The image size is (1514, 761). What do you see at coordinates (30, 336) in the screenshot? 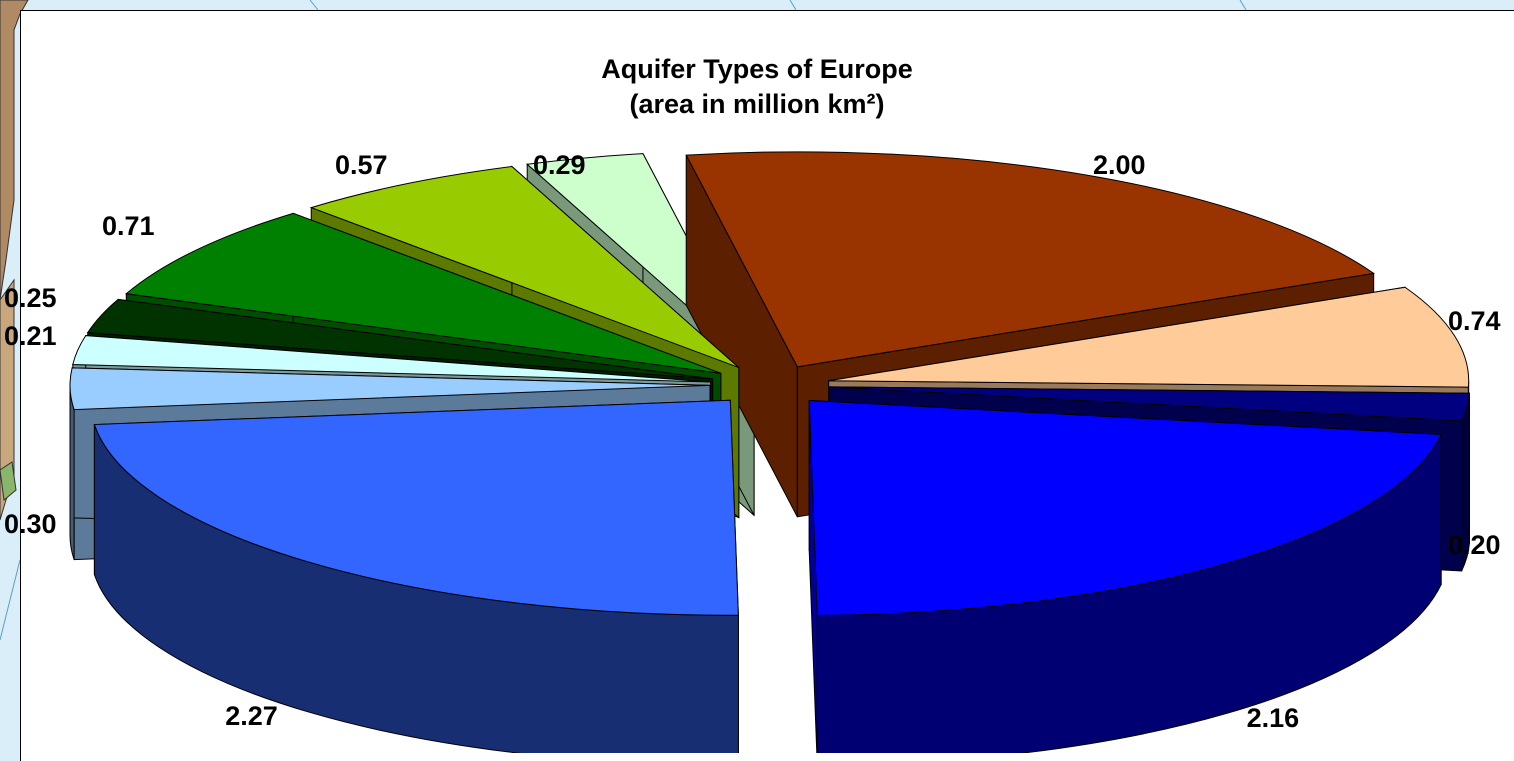
I see `data-label-6: 0.21` at bounding box center [30, 336].